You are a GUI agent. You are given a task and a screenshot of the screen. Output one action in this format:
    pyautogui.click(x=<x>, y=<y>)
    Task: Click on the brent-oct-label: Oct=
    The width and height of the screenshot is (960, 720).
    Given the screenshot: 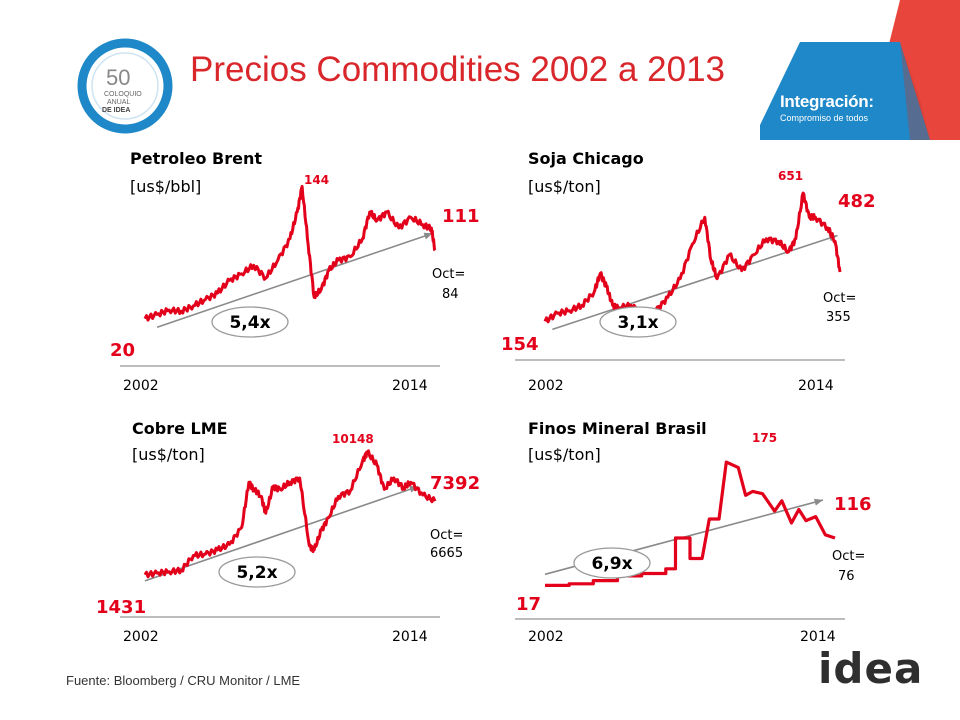 What is the action you would take?
    pyautogui.click(x=448, y=274)
    